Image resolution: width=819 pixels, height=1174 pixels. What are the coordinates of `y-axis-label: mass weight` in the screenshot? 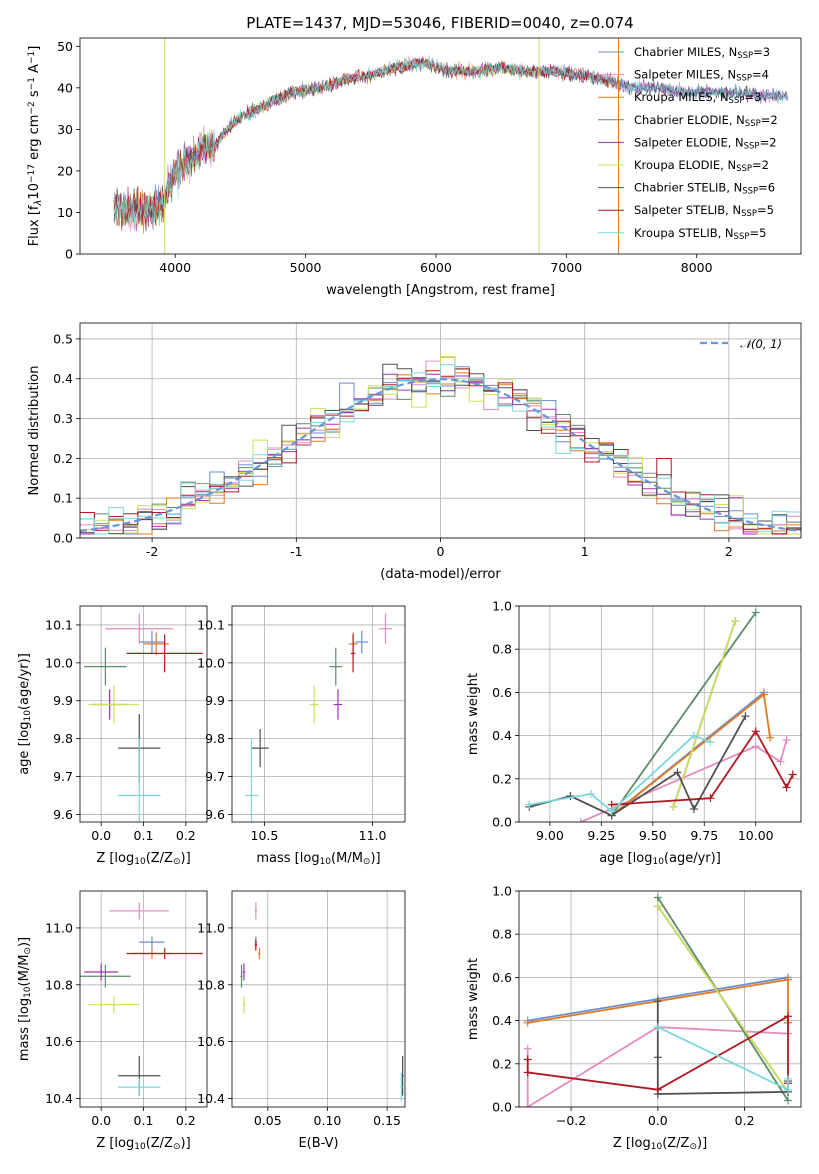 It's located at (473, 714).